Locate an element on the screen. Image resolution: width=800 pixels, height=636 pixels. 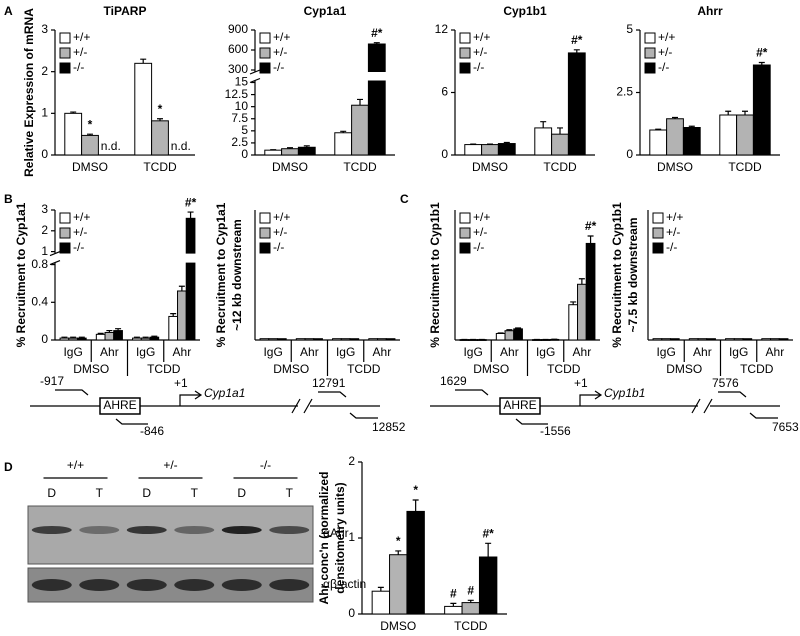
y-tick-label: 12.5 is located at coordinates (237, 94).